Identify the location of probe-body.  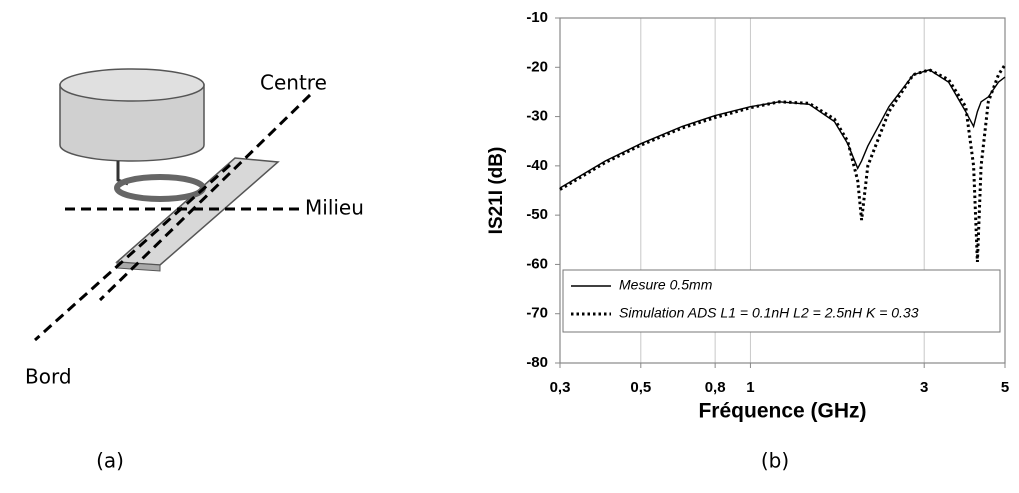
(132, 123).